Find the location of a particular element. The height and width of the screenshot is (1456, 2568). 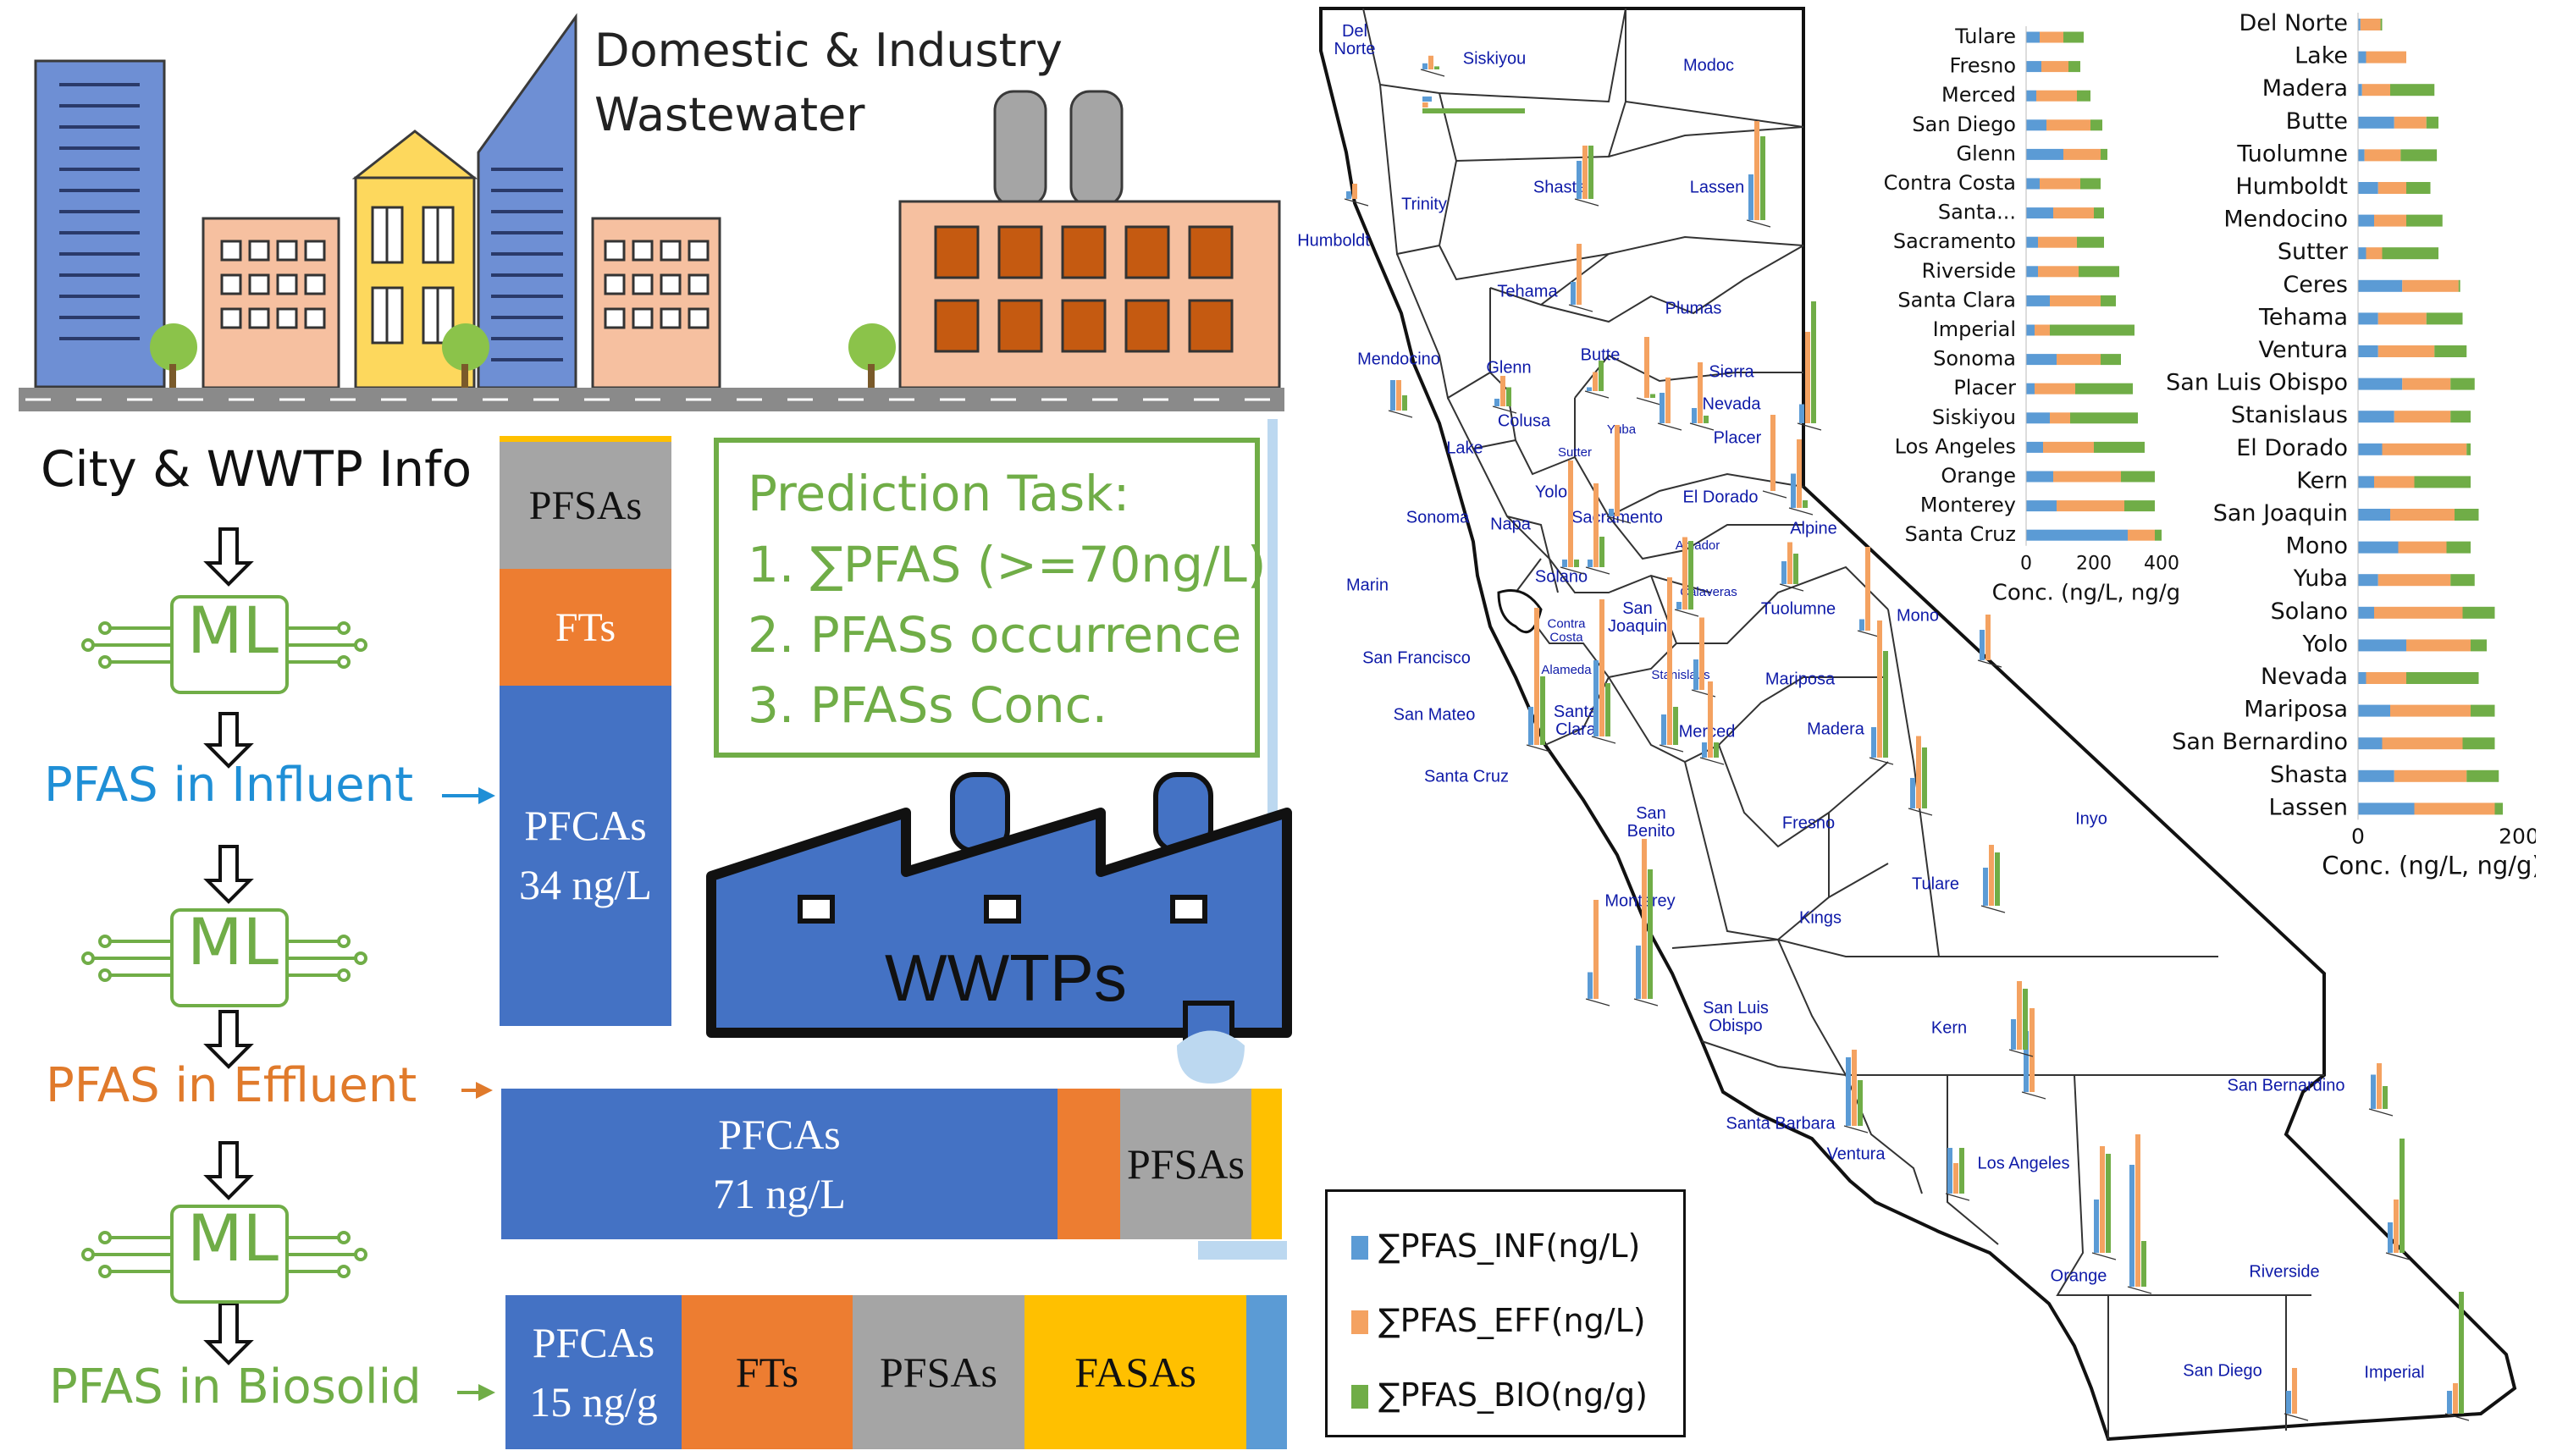

ml-label-3: ML is located at coordinates (233, 1238).